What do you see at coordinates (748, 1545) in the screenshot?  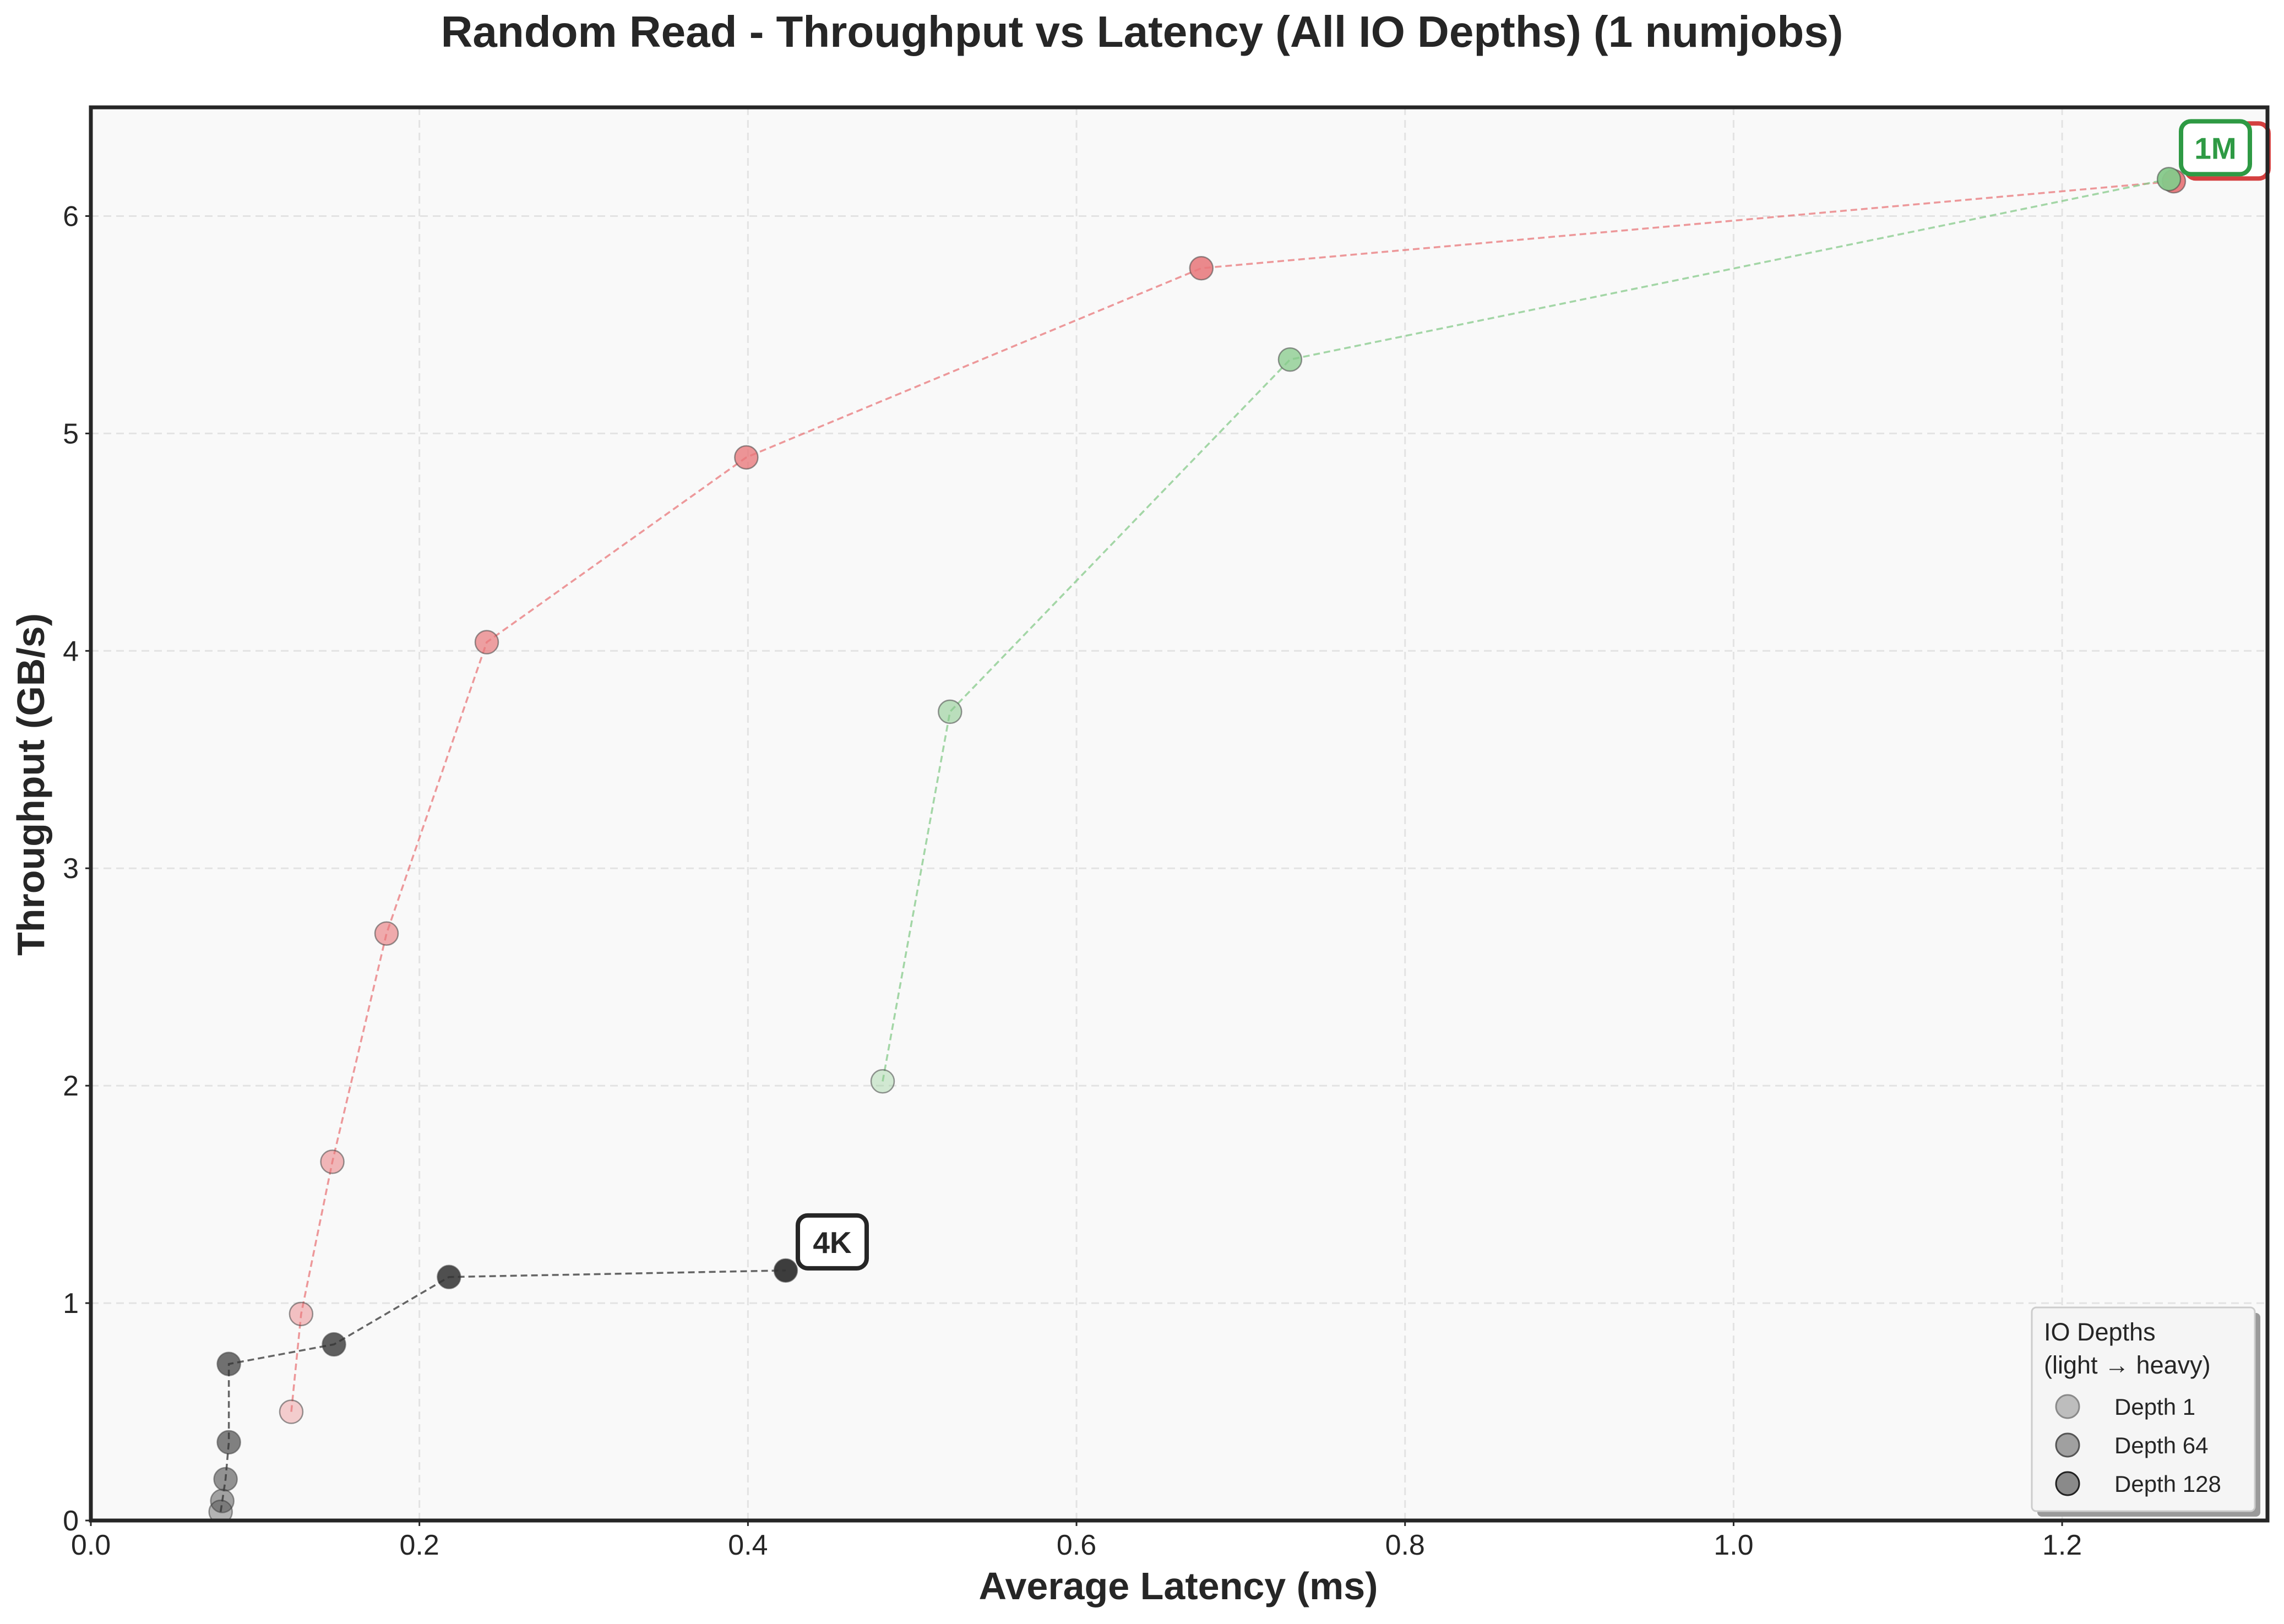 I see `x-tick-label: 0.4` at bounding box center [748, 1545].